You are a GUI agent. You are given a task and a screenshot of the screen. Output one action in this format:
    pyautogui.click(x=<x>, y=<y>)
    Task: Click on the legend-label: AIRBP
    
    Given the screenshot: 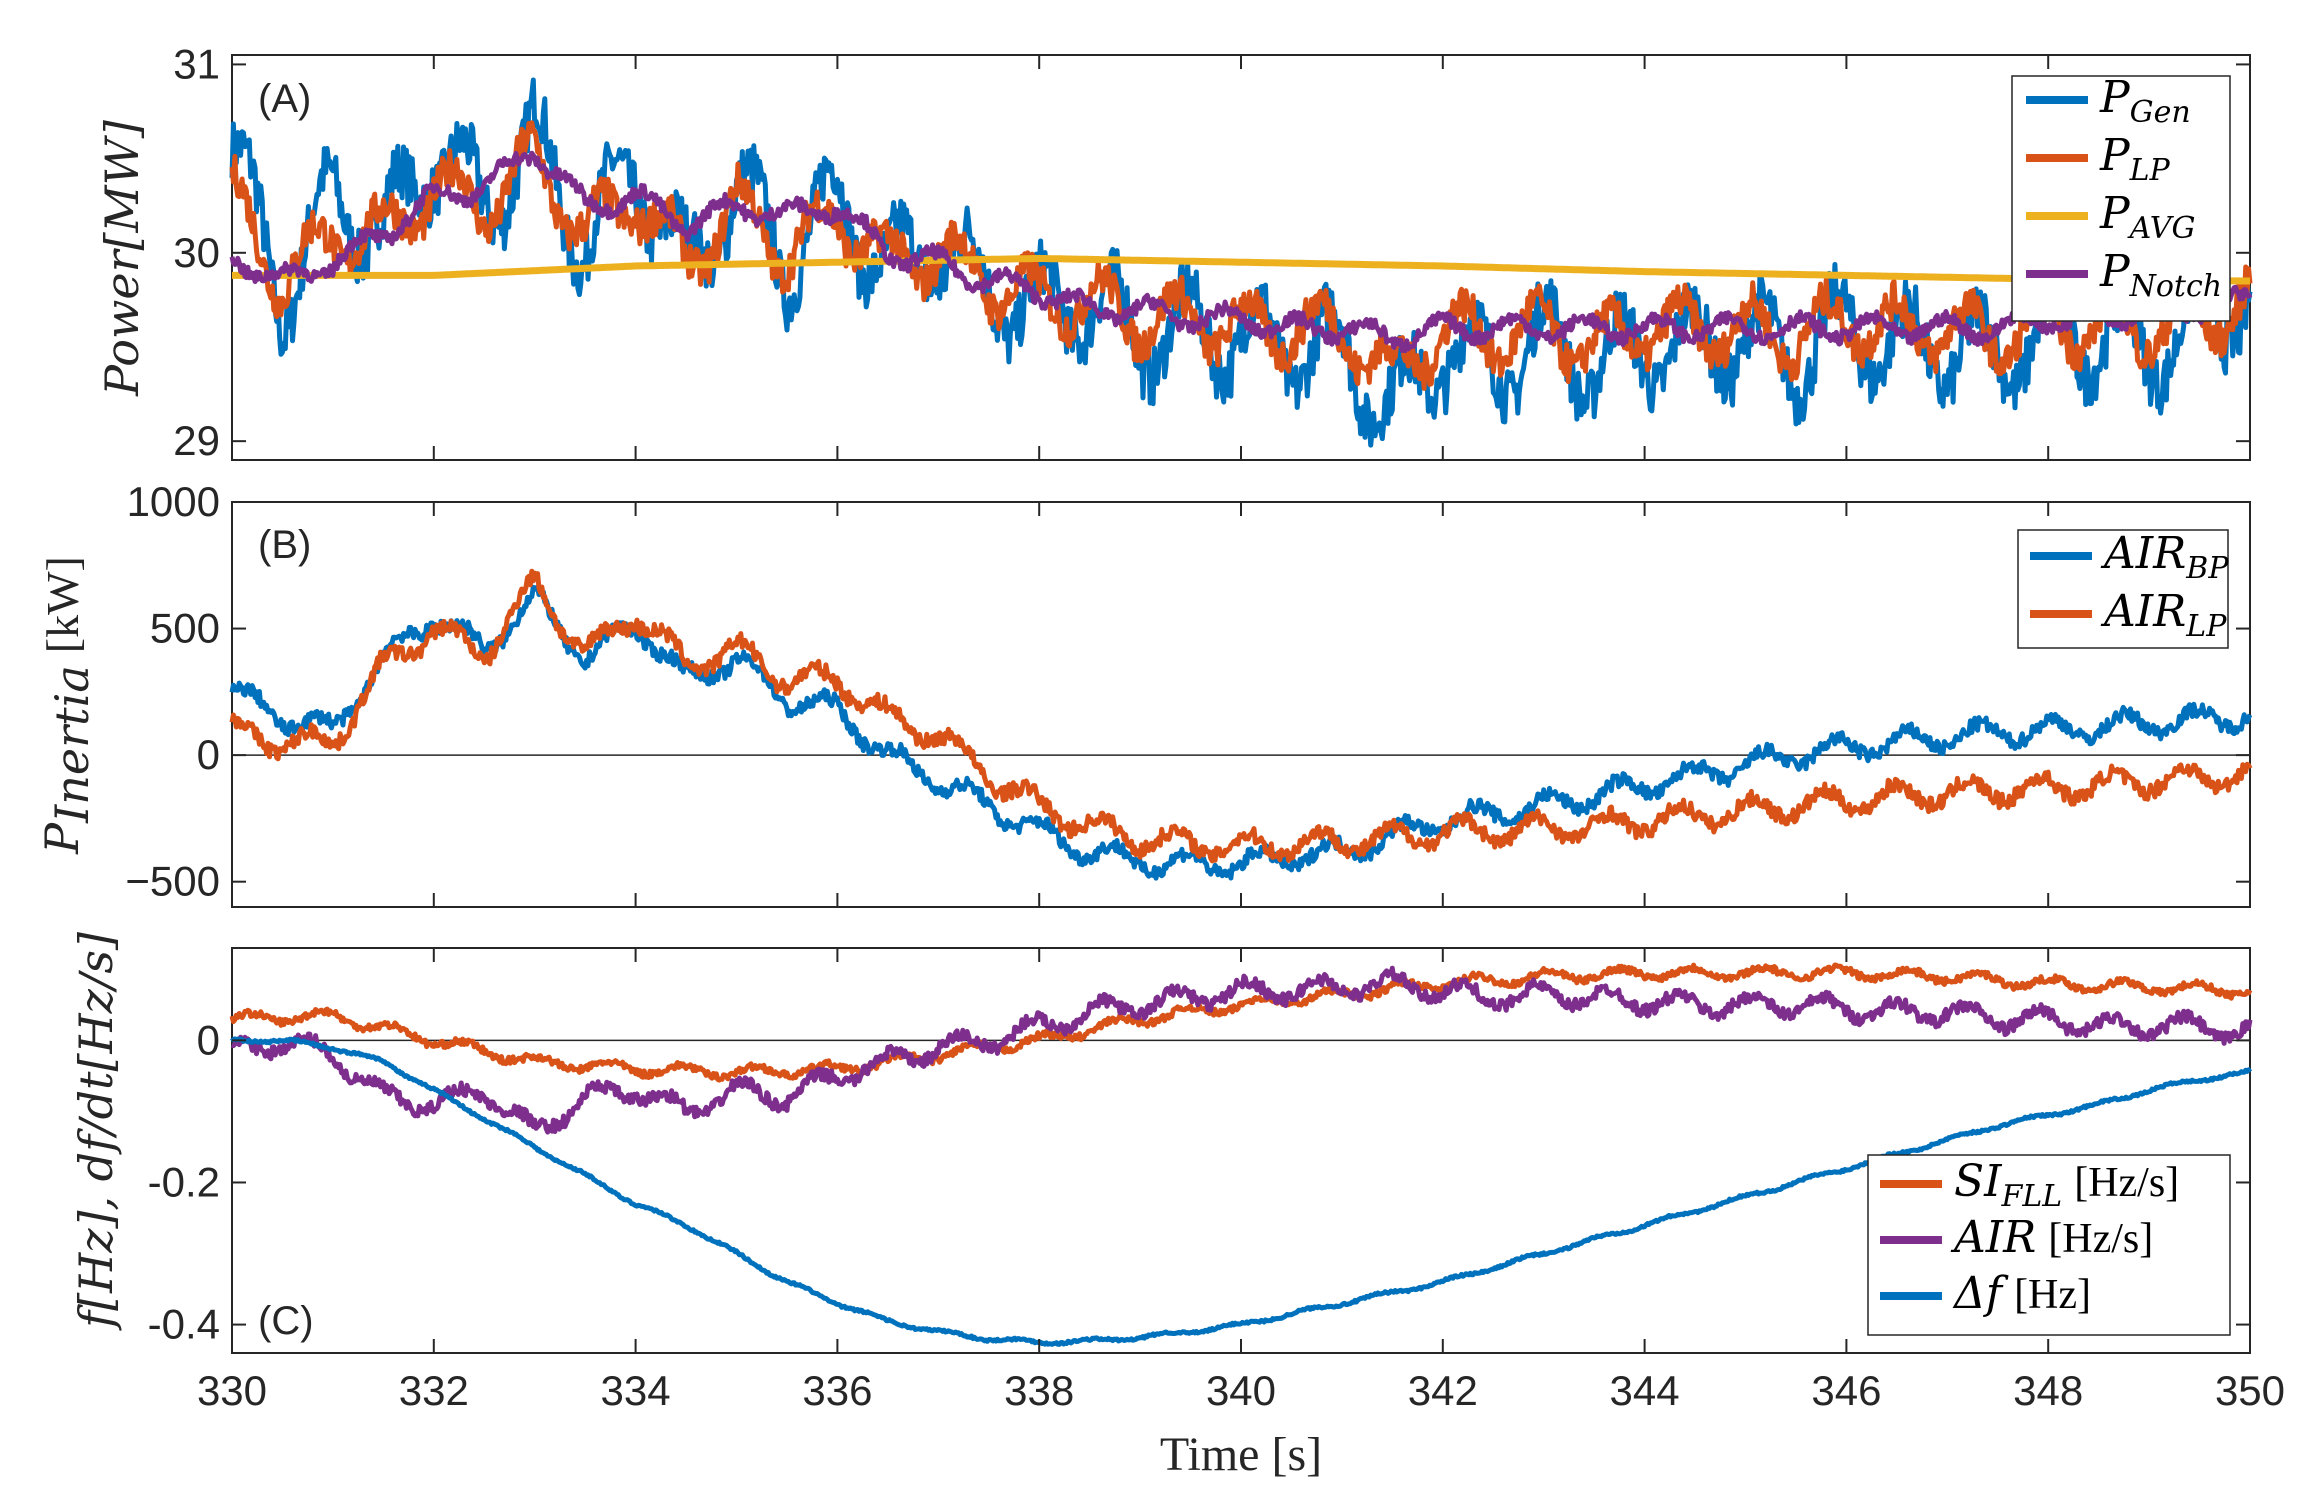 What is the action you would take?
    pyautogui.click(x=2164, y=557)
    